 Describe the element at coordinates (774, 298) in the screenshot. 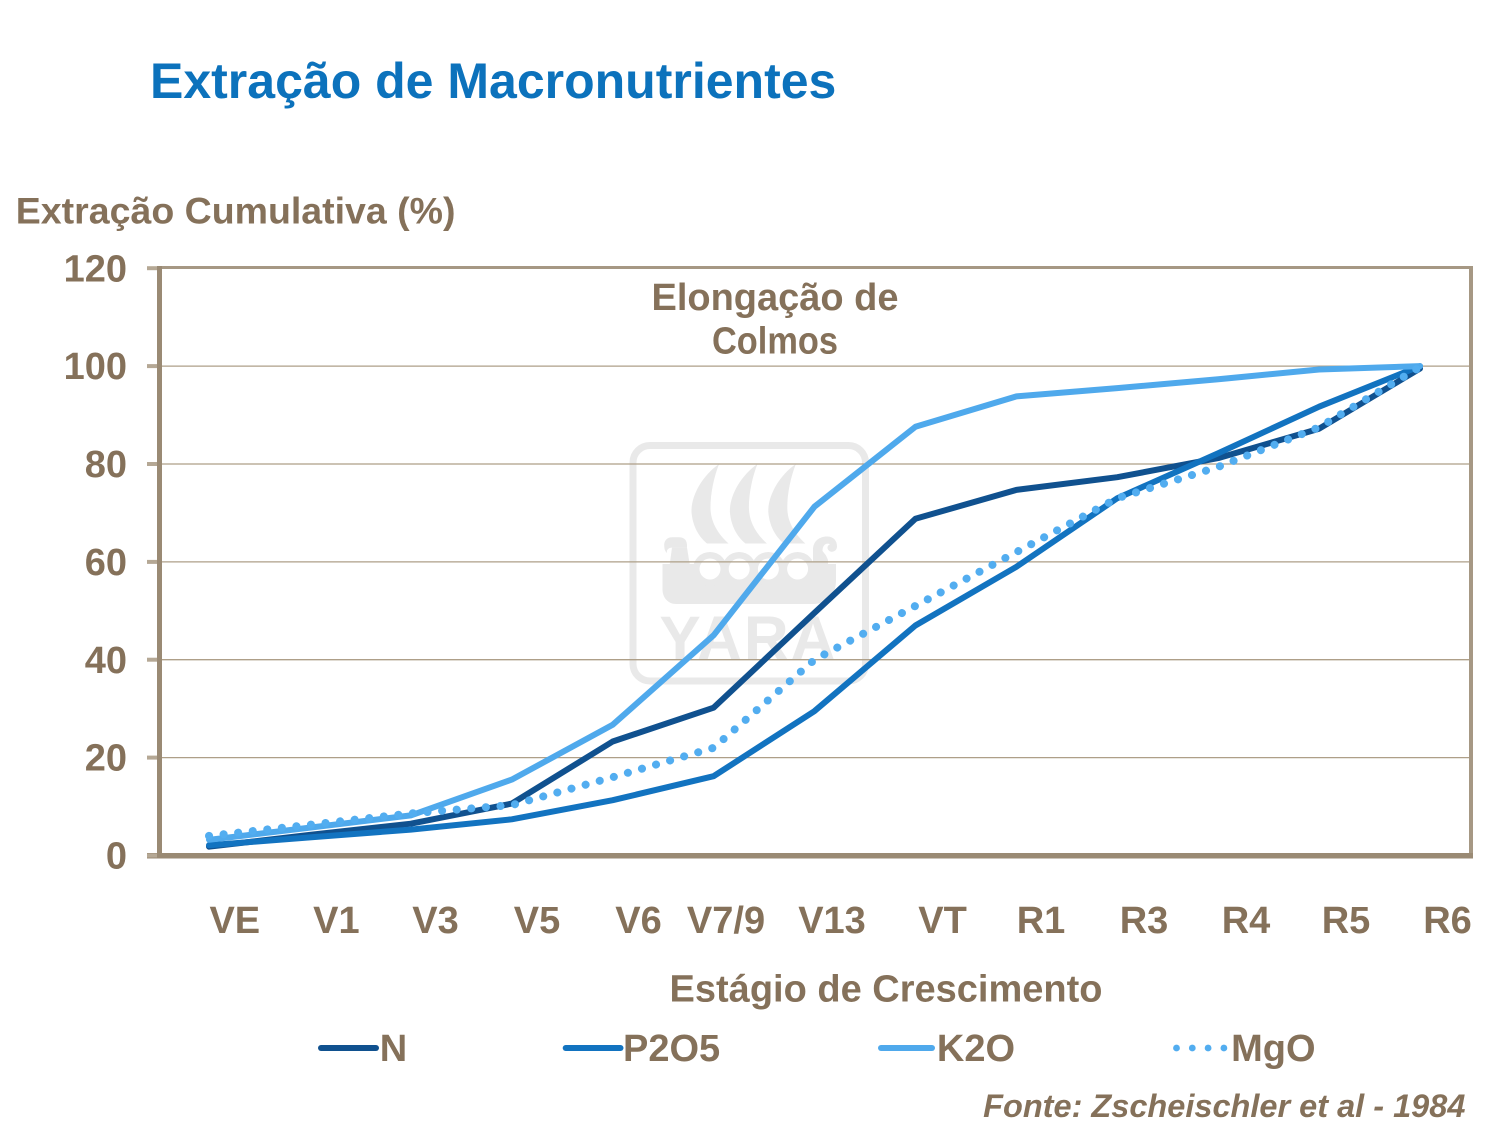

I see `svg-text: Elongação de` at that location.